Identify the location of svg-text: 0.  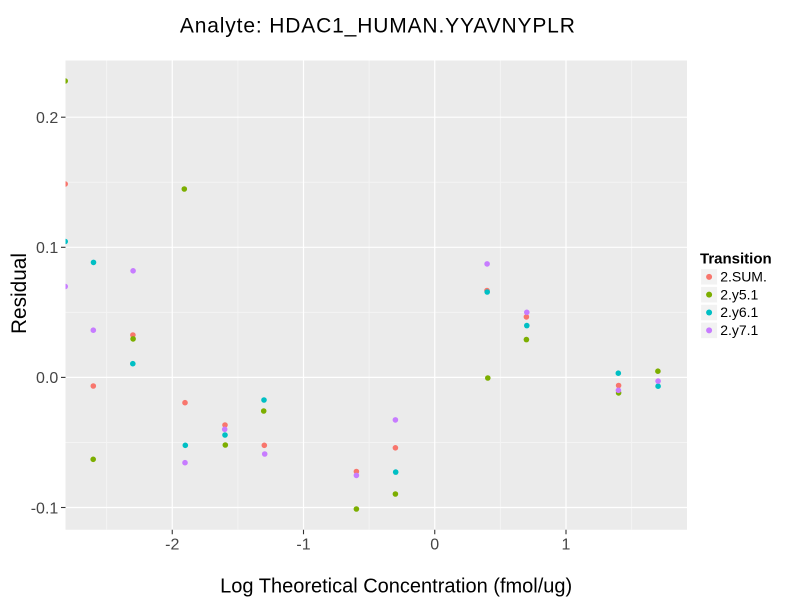
(434, 545).